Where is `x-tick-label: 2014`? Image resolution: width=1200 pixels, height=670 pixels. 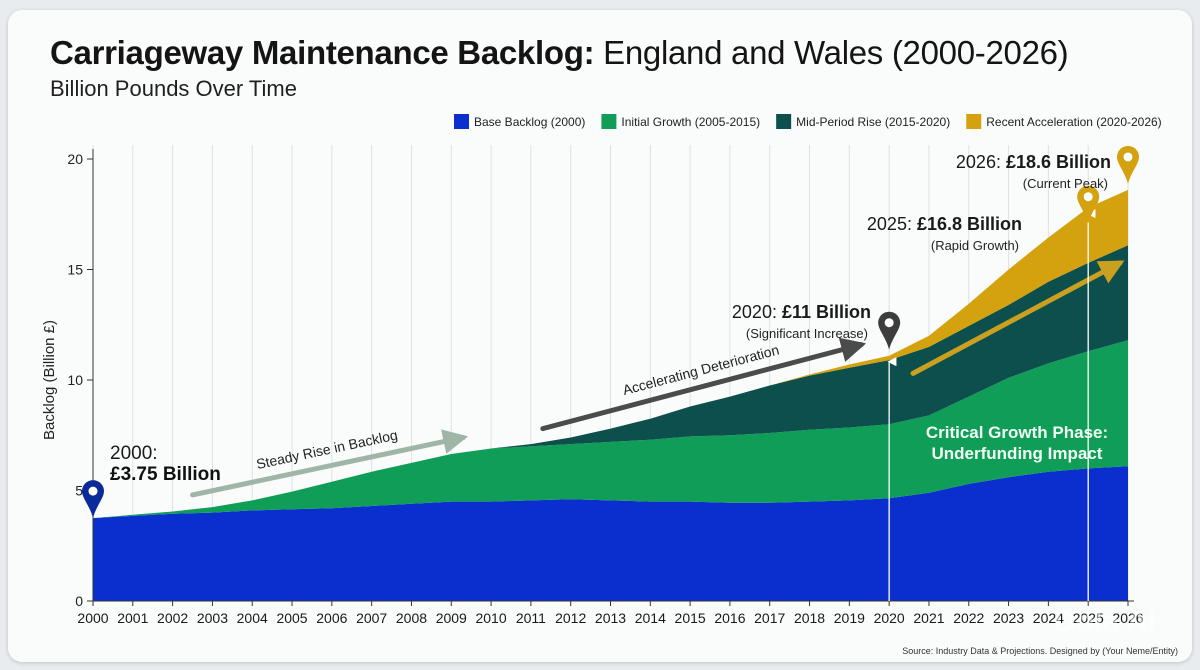
x-tick-label: 2014 is located at coordinates (650, 618).